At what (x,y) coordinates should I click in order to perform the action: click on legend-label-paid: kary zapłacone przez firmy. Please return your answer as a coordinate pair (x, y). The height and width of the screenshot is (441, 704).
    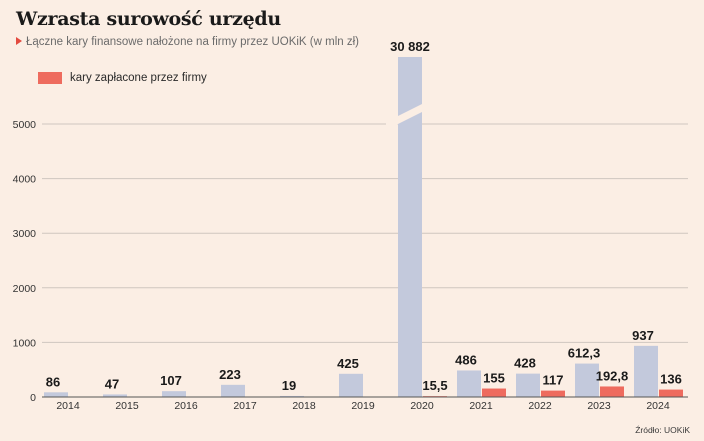
    Looking at the image, I should click on (138, 78).